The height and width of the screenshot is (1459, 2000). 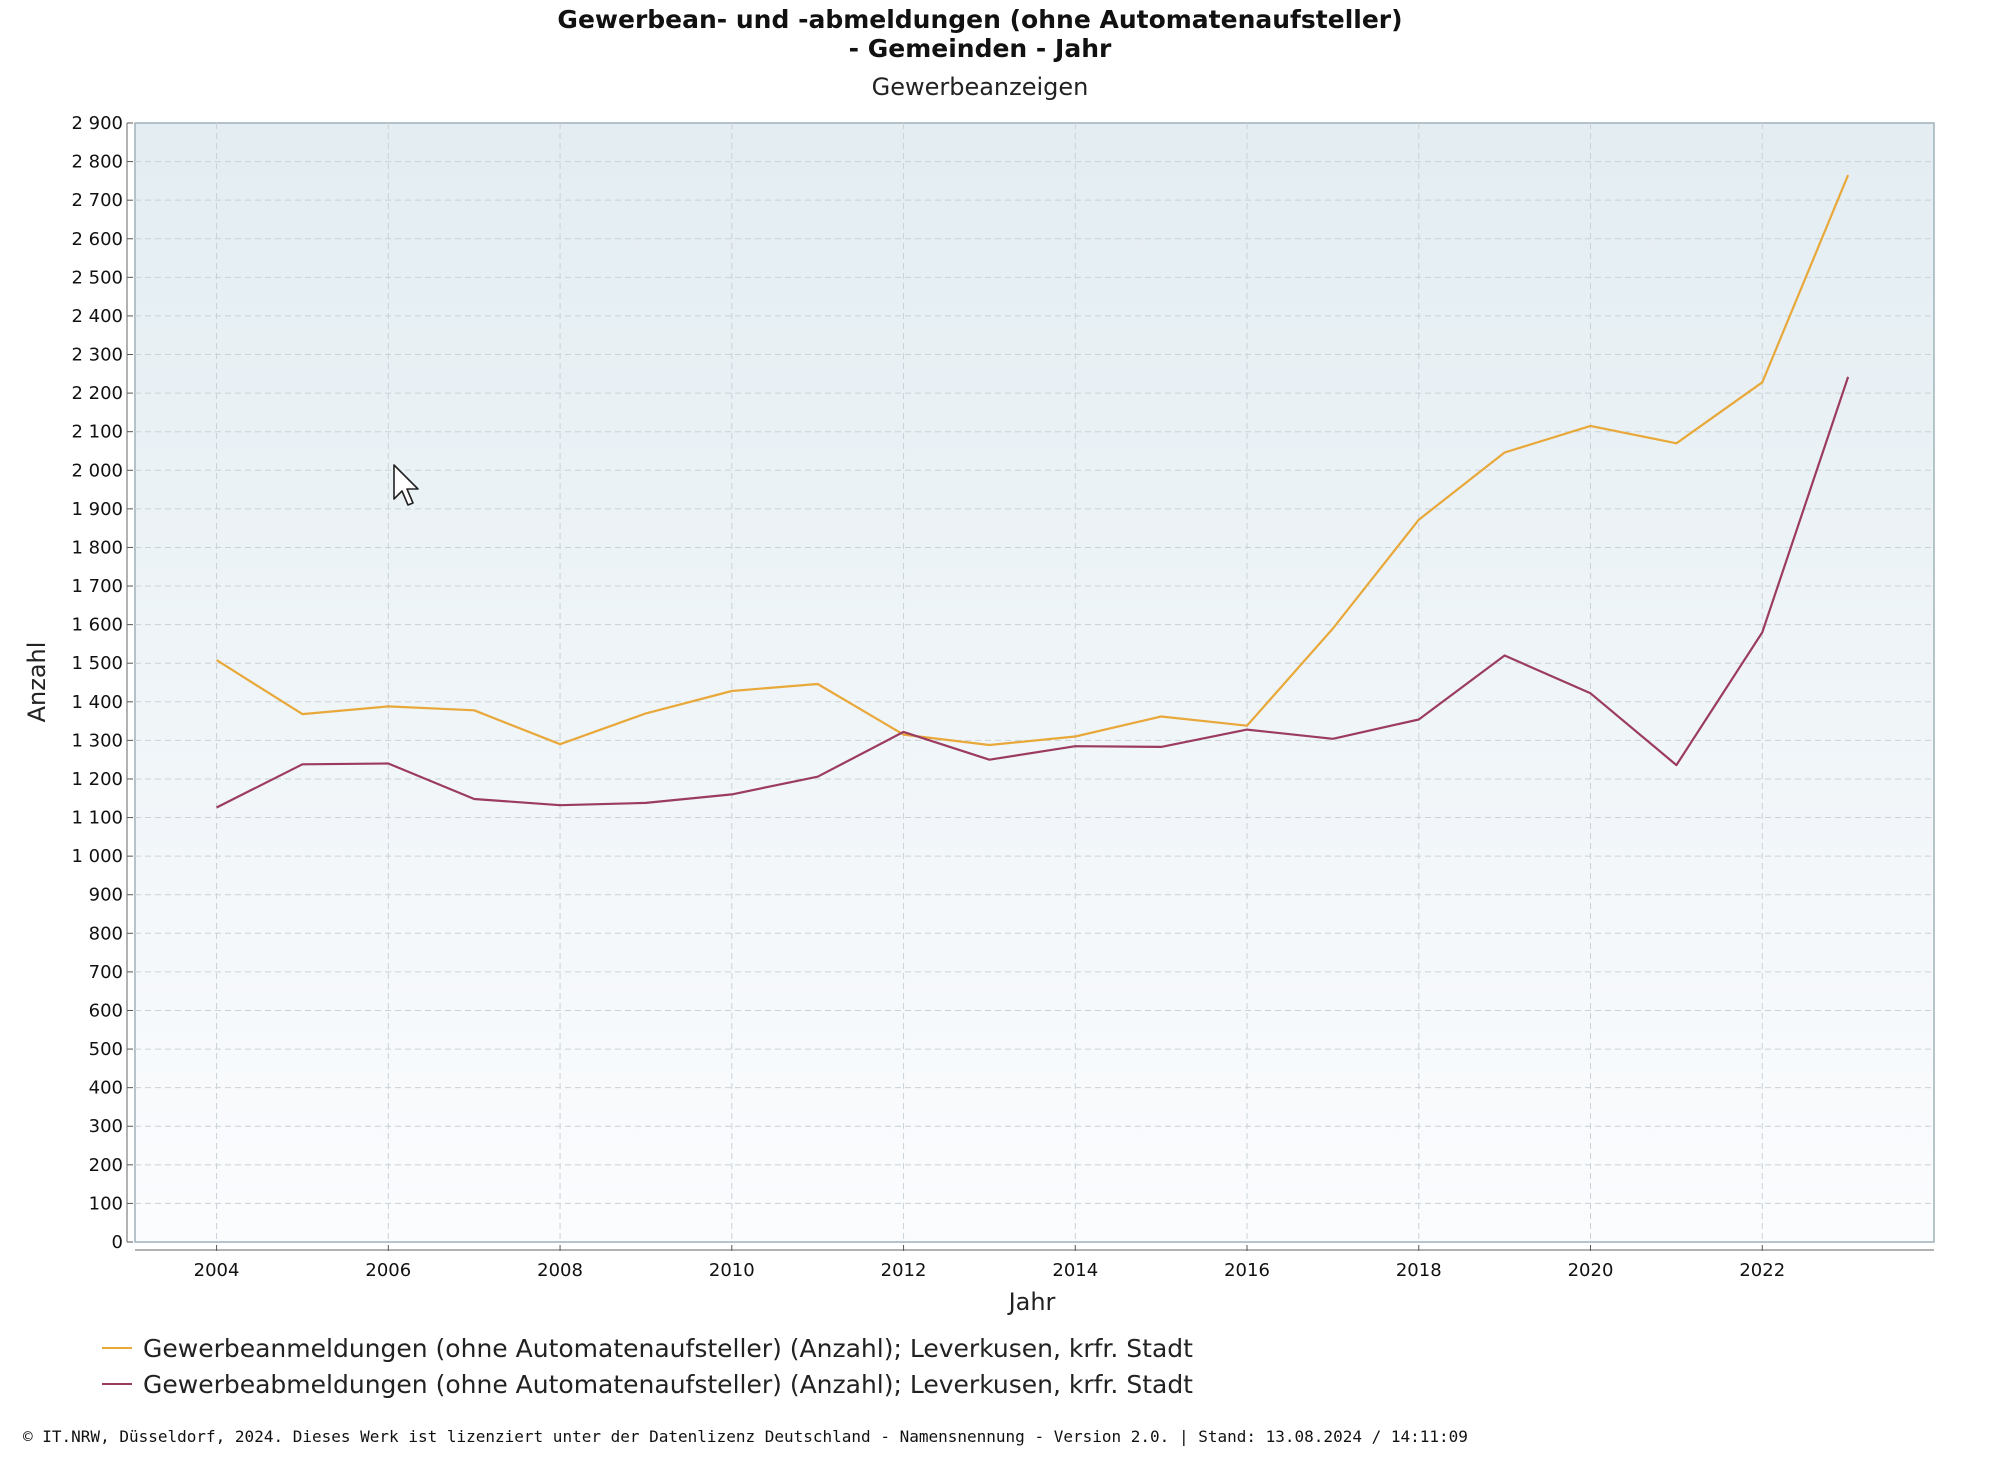 I want to click on y-tick-label: 1 000, so click(x=97, y=856).